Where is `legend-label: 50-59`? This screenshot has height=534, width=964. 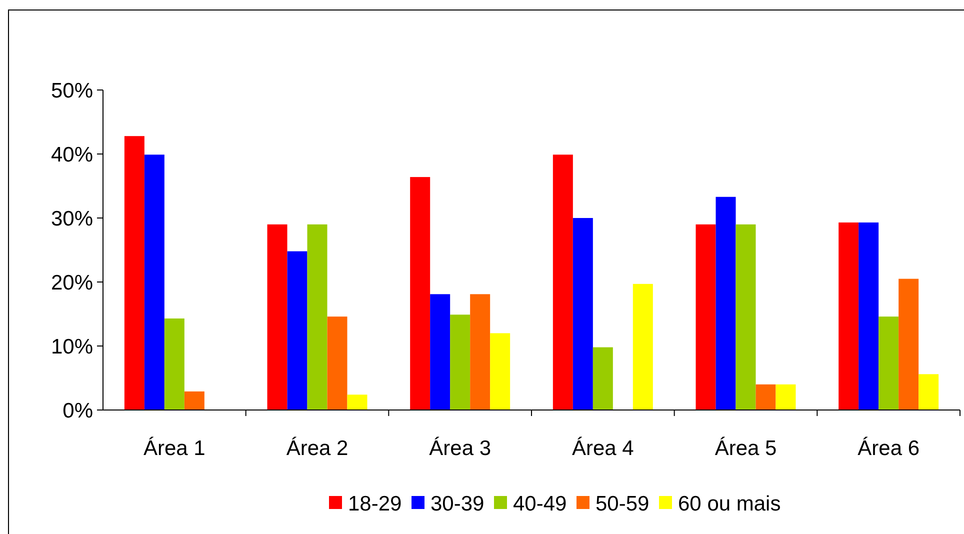 legend-label: 50-59 is located at coordinates (623, 504).